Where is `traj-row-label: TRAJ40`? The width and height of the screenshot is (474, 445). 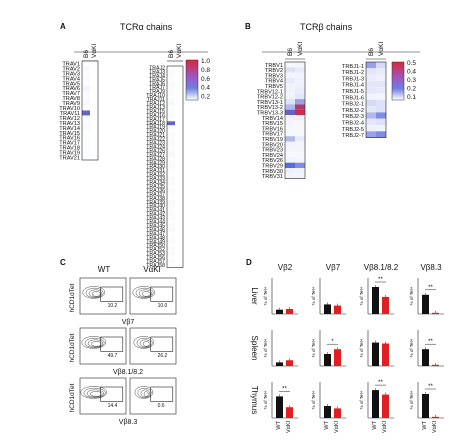 traj-row-label: TRAJ40 is located at coordinates (155, 207).